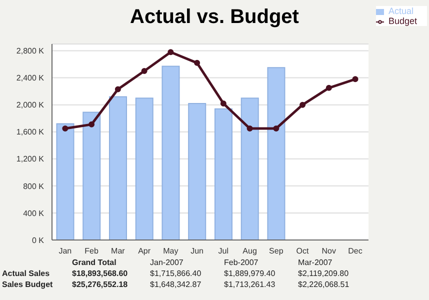 The height and width of the screenshot is (300, 429). Describe the element at coordinates (30, 132) in the screenshot. I see `y-tick-label: 1,600 K` at that location.